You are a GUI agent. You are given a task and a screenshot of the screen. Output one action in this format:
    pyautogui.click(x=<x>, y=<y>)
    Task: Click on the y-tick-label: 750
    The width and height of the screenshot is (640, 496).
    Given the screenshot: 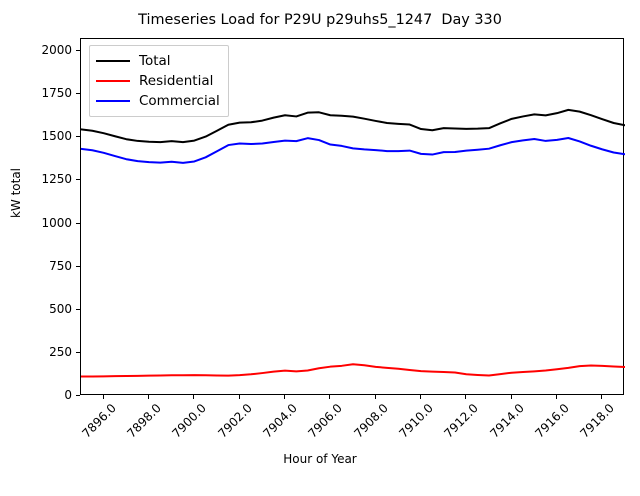 What is the action you would take?
    pyautogui.click(x=60, y=265)
    